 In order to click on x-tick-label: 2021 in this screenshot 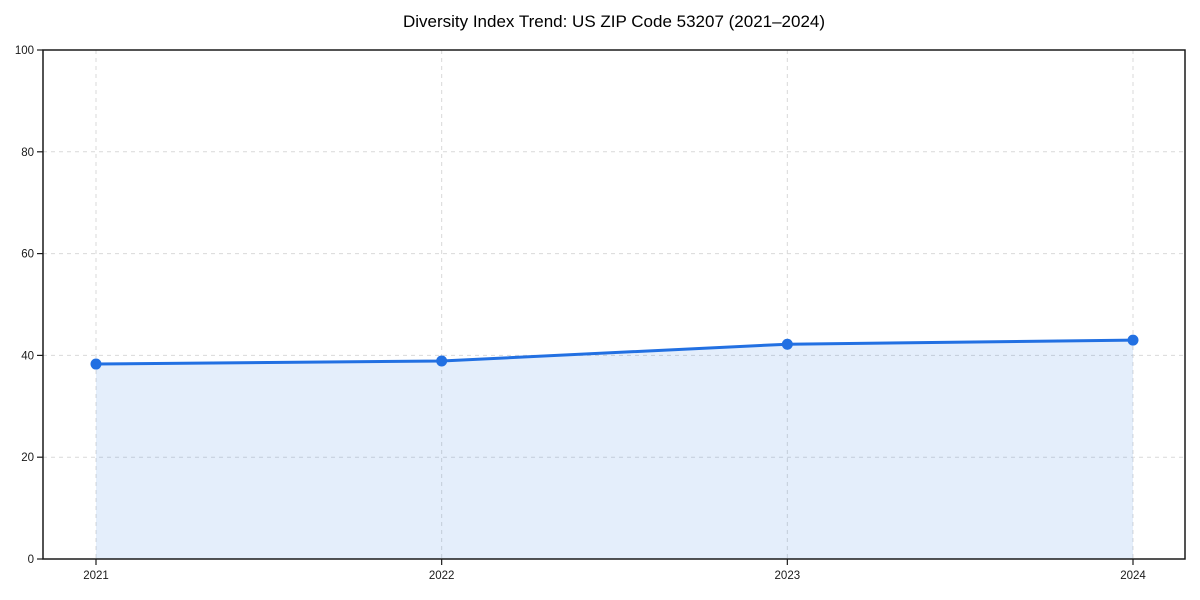, I will do `click(96, 576)`.